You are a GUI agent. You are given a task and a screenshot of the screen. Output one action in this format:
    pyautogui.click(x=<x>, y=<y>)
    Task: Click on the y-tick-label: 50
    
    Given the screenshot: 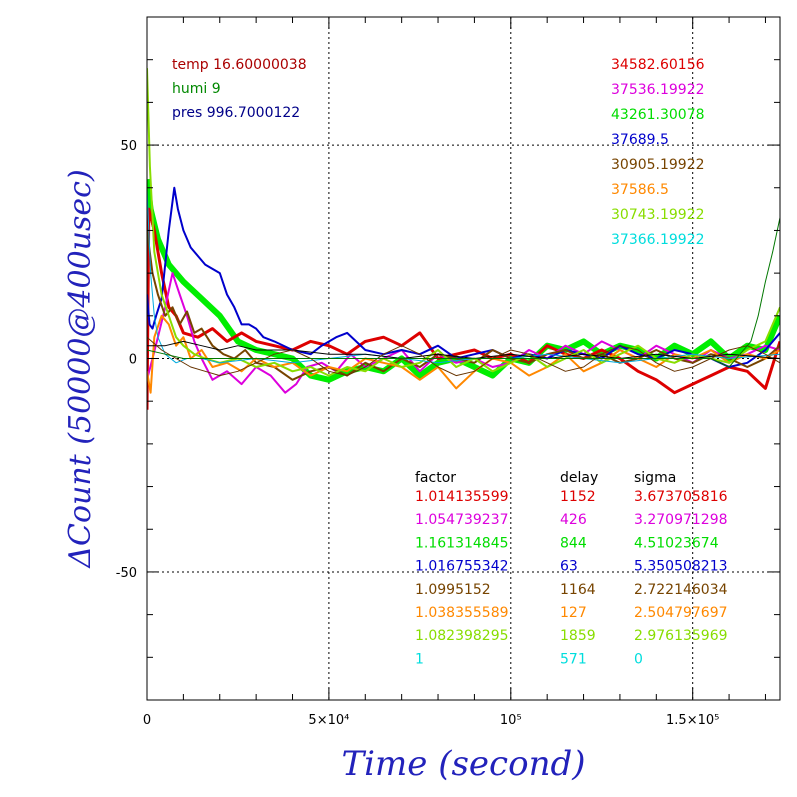 What is the action you would take?
    pyautogui.click(x=128, y=146)
    